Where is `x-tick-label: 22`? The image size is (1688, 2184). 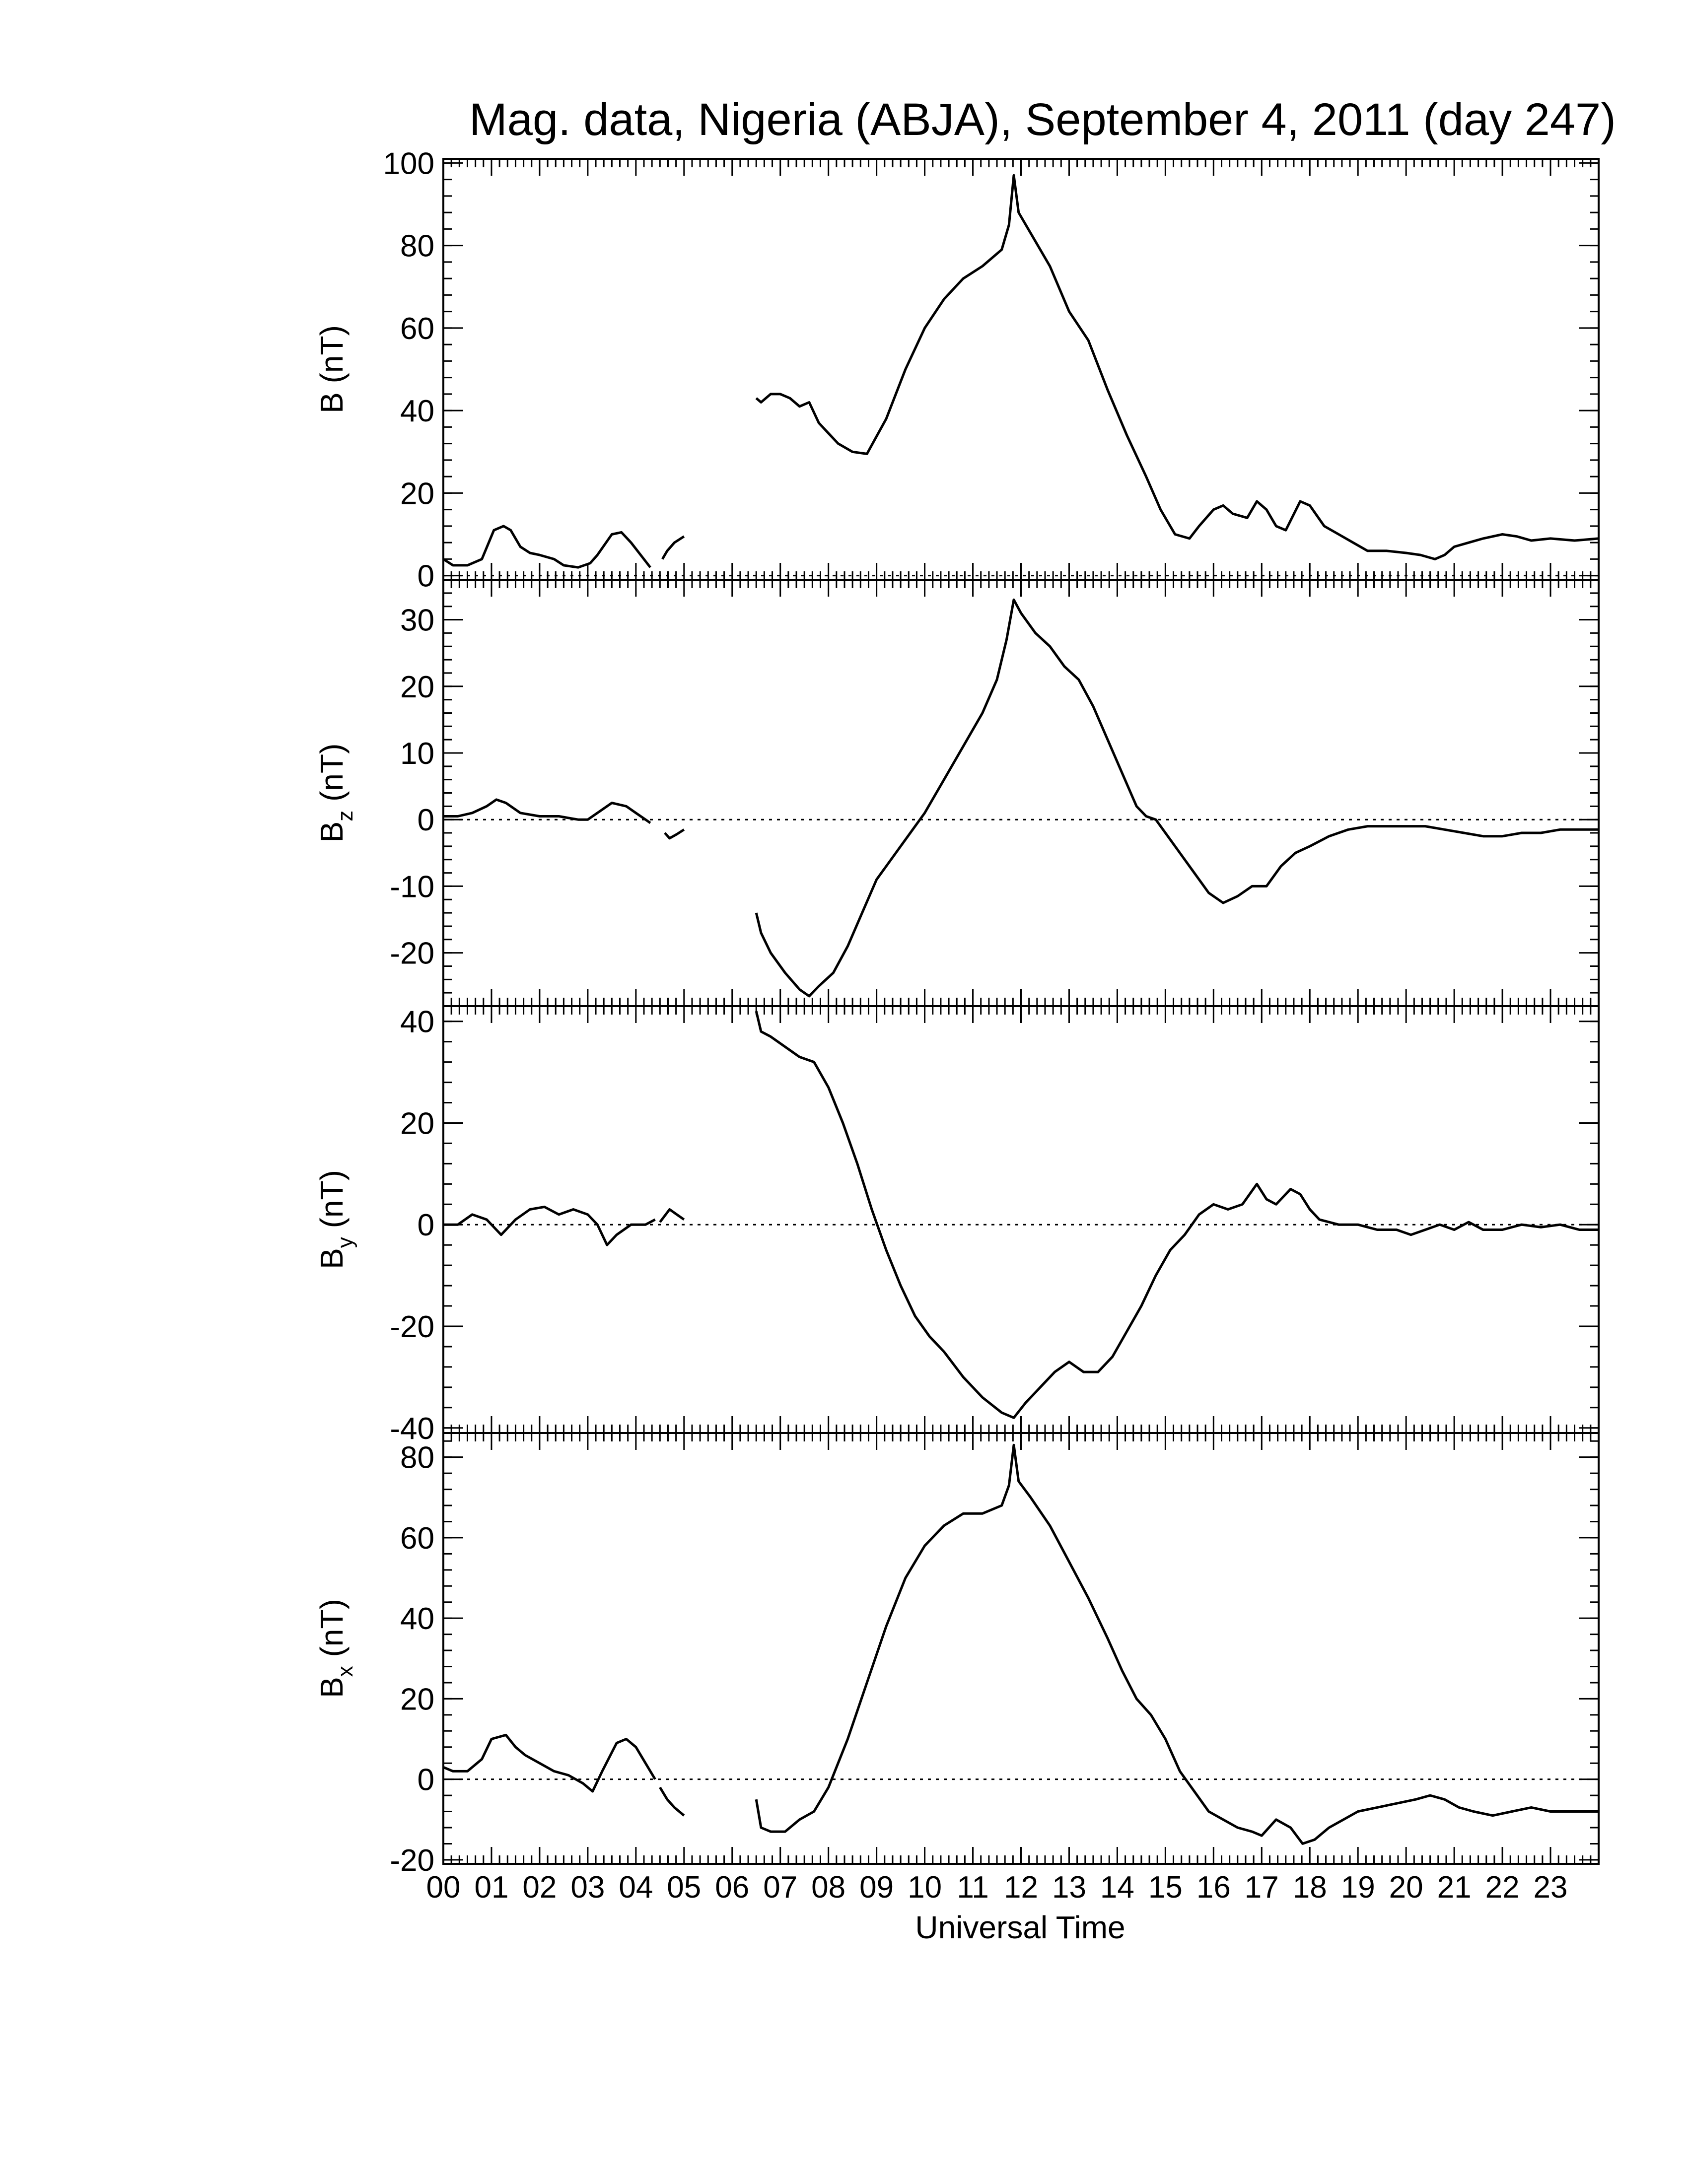 x-tick-label: 22 is located at coordinates (1502, 1887).